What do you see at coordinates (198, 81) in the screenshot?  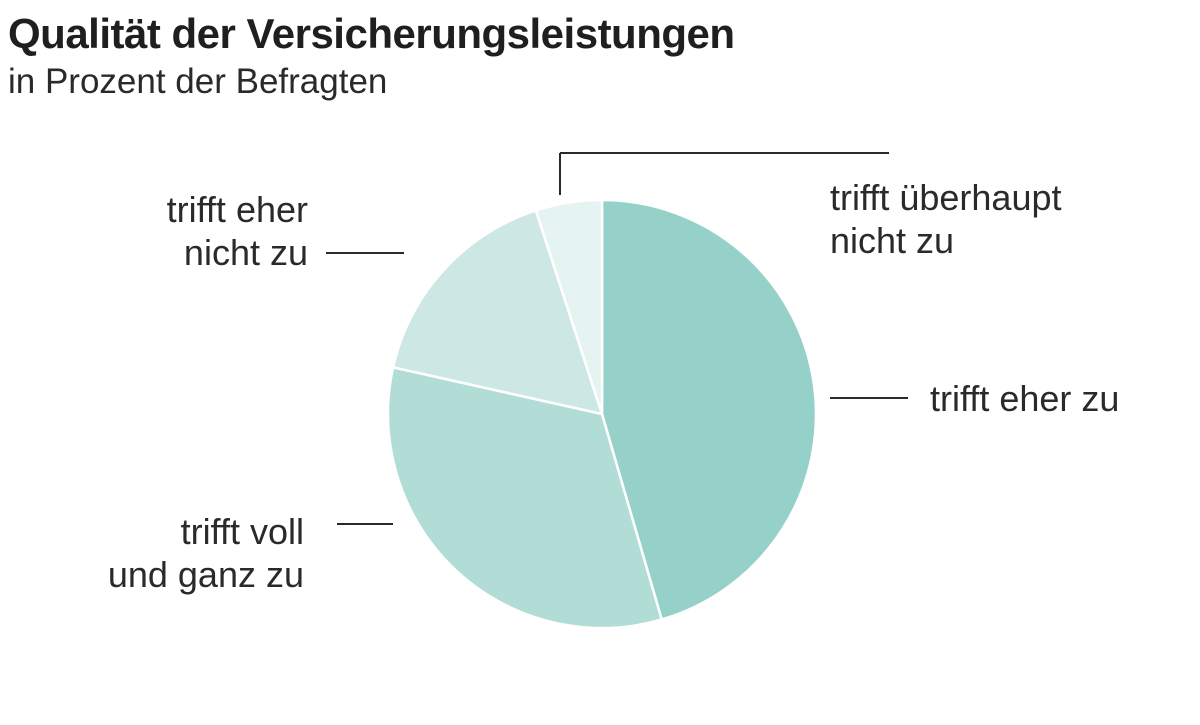 I see `chart-subtitle: in Prozent der Befragten` at bounding box center [198, 81].